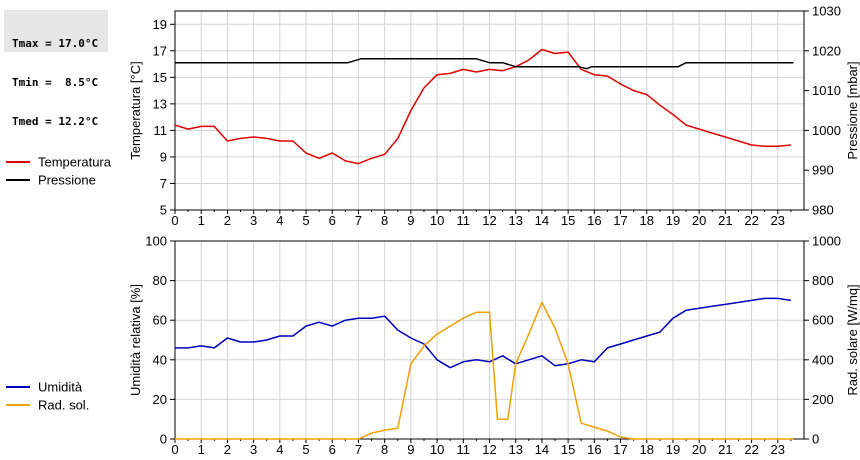 Image resolution: width=860 pixels, height=460 pixels. Describe the element at coordinates (156, 241) in the screenshot. I see `y-left-tick-label: 100` at that location.